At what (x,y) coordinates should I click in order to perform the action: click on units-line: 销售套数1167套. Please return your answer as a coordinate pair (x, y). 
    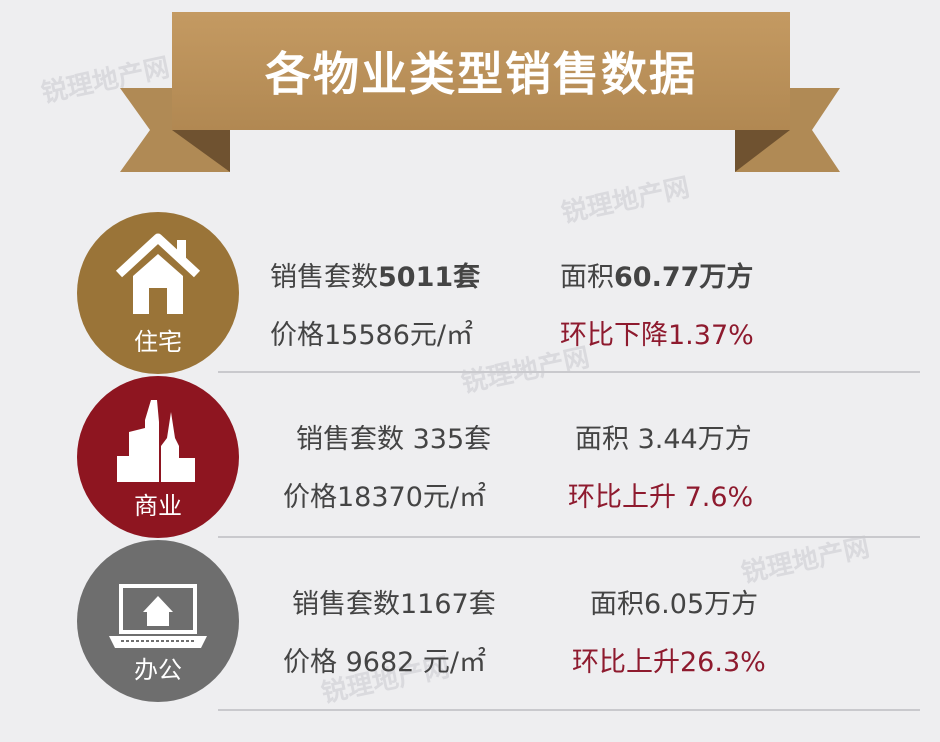
    Looking at the image, I should click on (394, 601).